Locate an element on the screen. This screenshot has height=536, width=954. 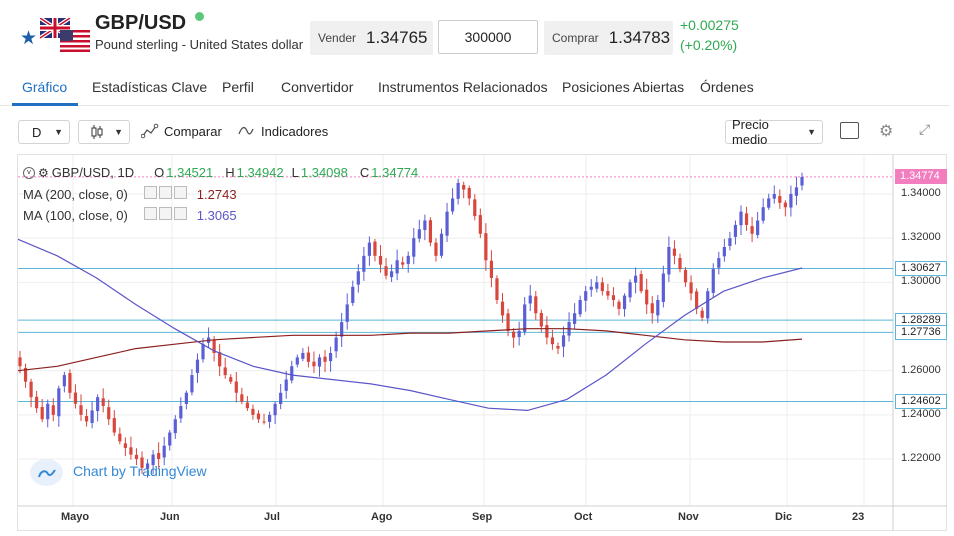
buy-price: 1.34783 is located at coordinates (639, 37).